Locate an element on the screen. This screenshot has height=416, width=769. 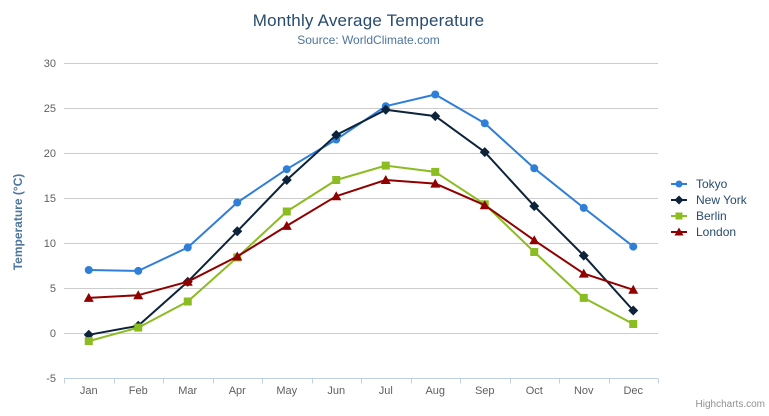
legend-item-berlin: Berlin is located at coordinates (709, 216).